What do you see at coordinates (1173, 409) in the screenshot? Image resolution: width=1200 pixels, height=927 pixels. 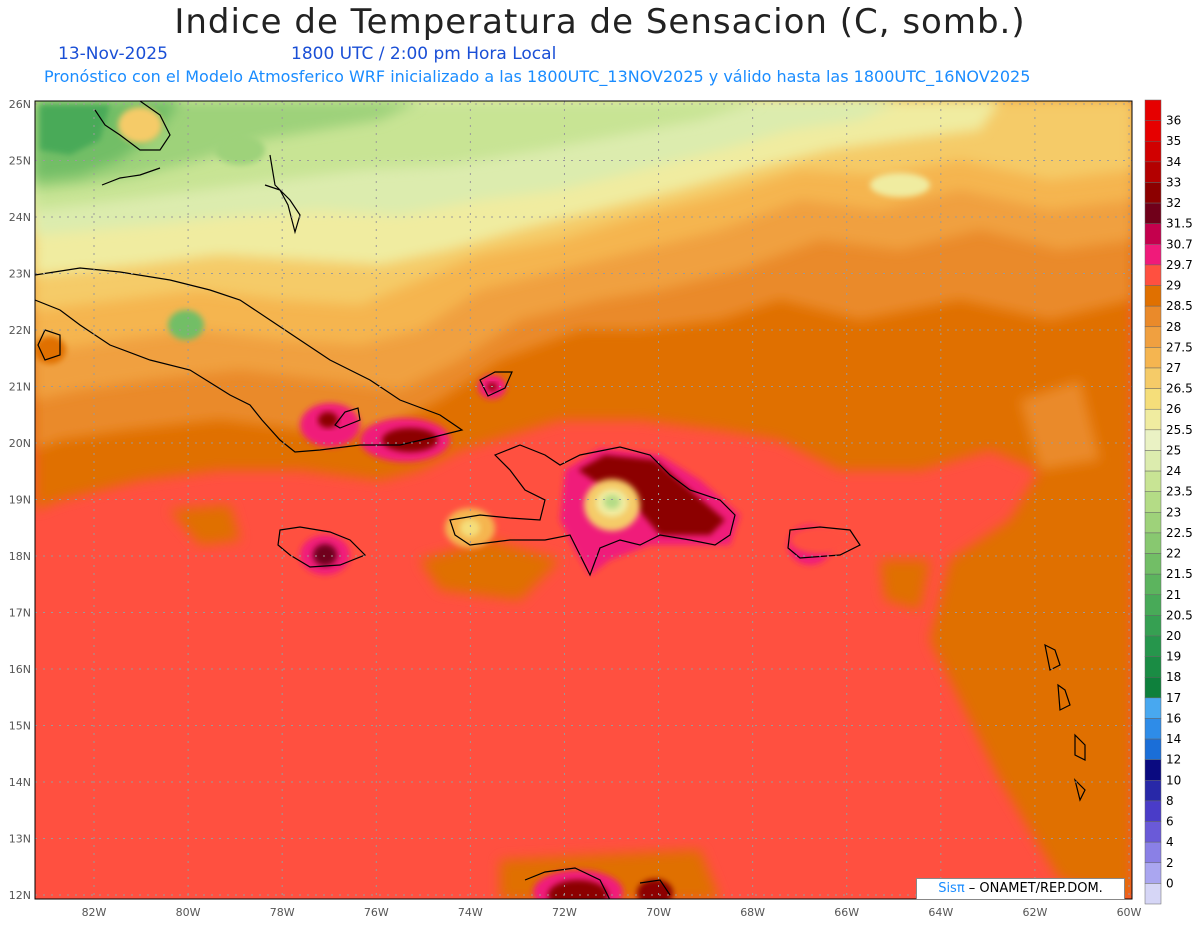 I see `colorbar-label: 26` at bounding box center [1173, 409].